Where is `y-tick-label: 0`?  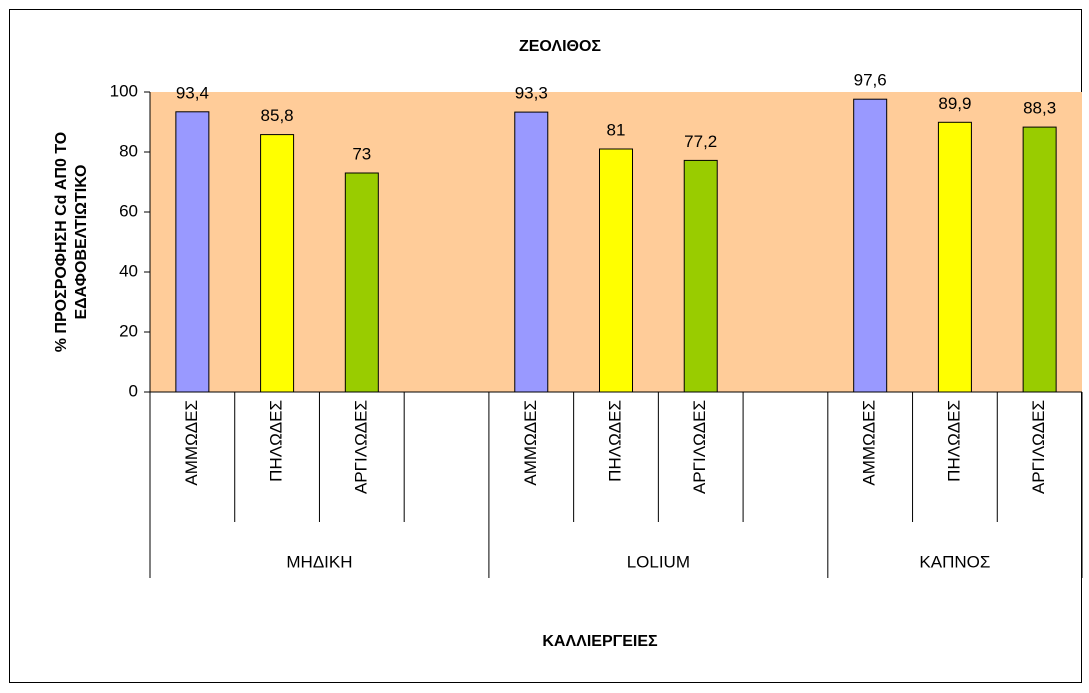
y-tick-label: 0 is located at coordinates (133, 390).